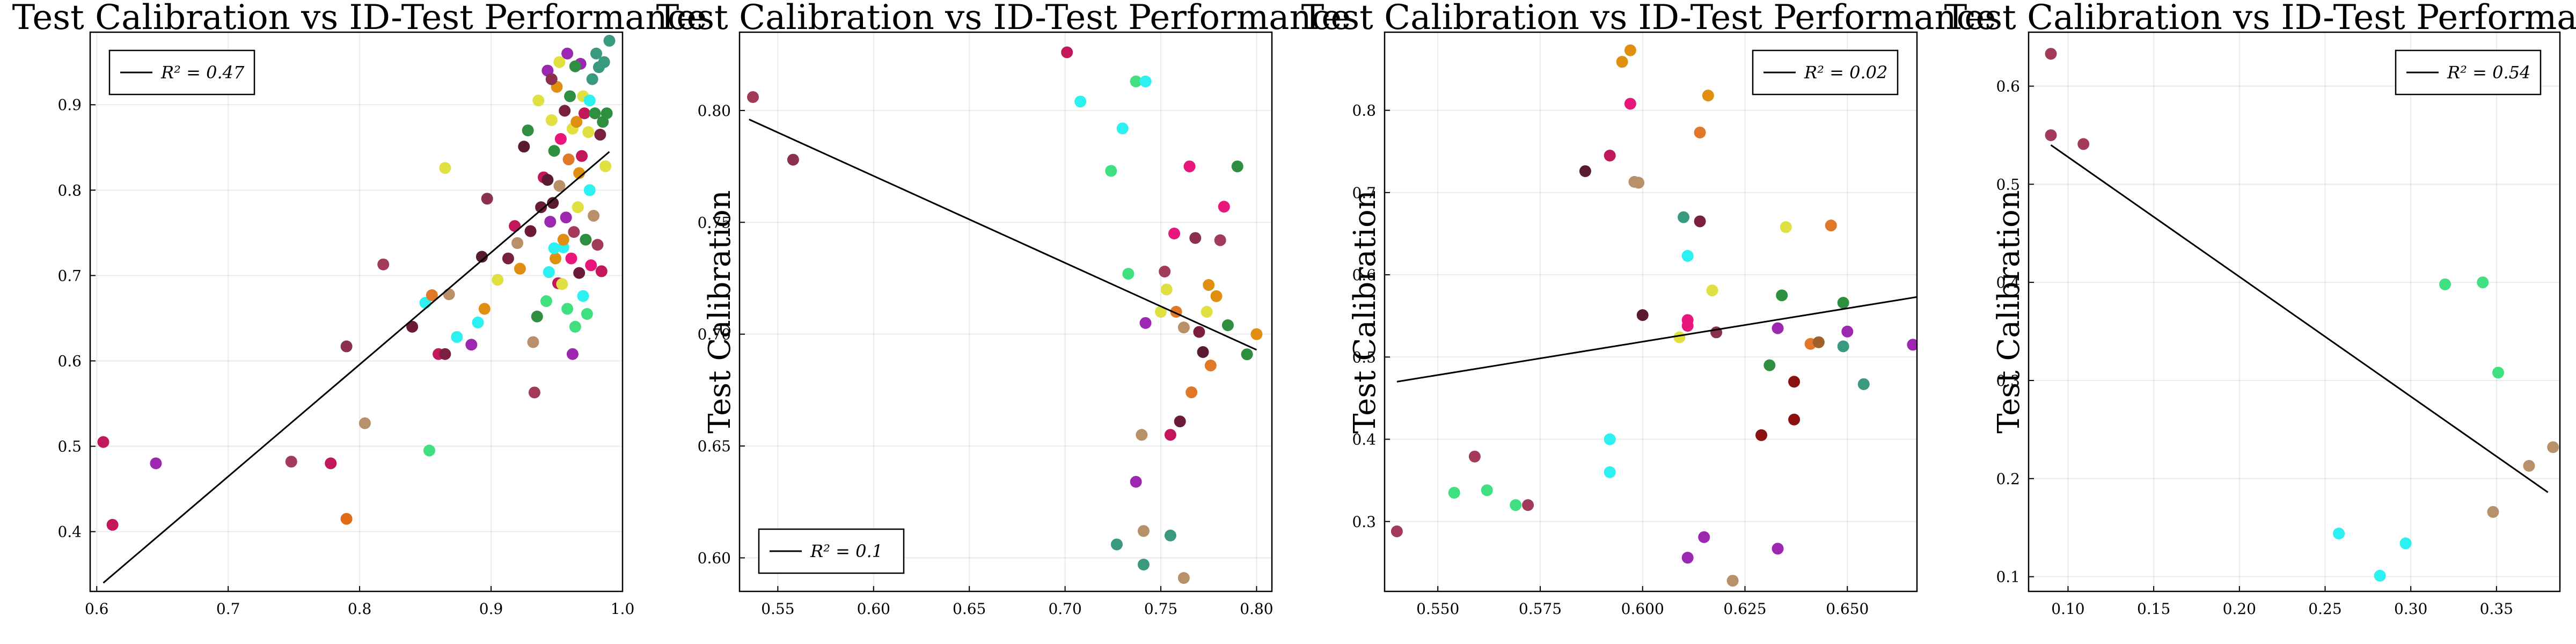  I want to click on y-tick-label: 0.4, so click(1364, 440).